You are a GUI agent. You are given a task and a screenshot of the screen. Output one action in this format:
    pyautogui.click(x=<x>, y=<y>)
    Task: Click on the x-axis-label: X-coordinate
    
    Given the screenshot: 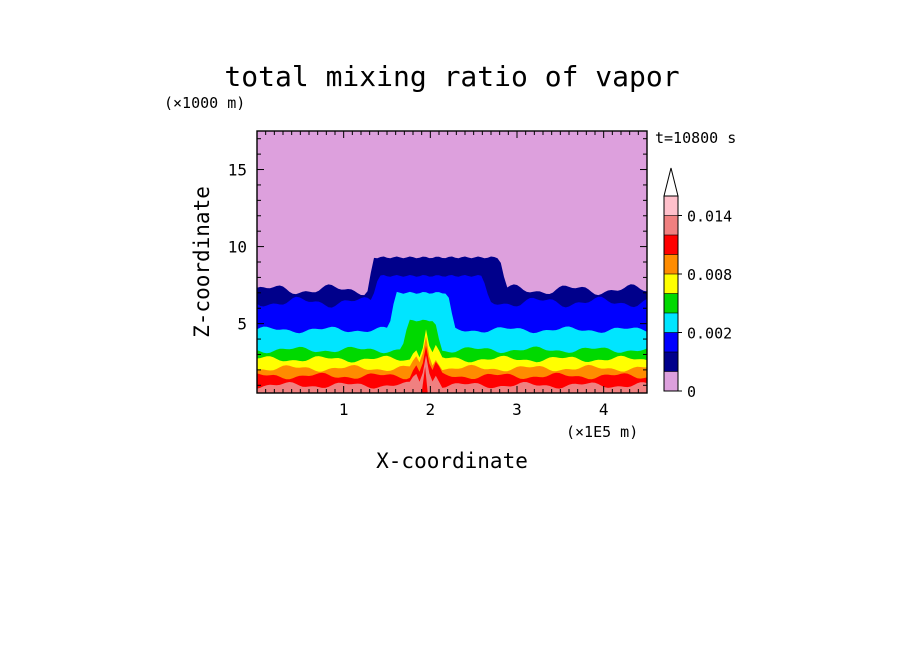 What is the action you would take?
    pyautogui.click(x=452, y=461)
    